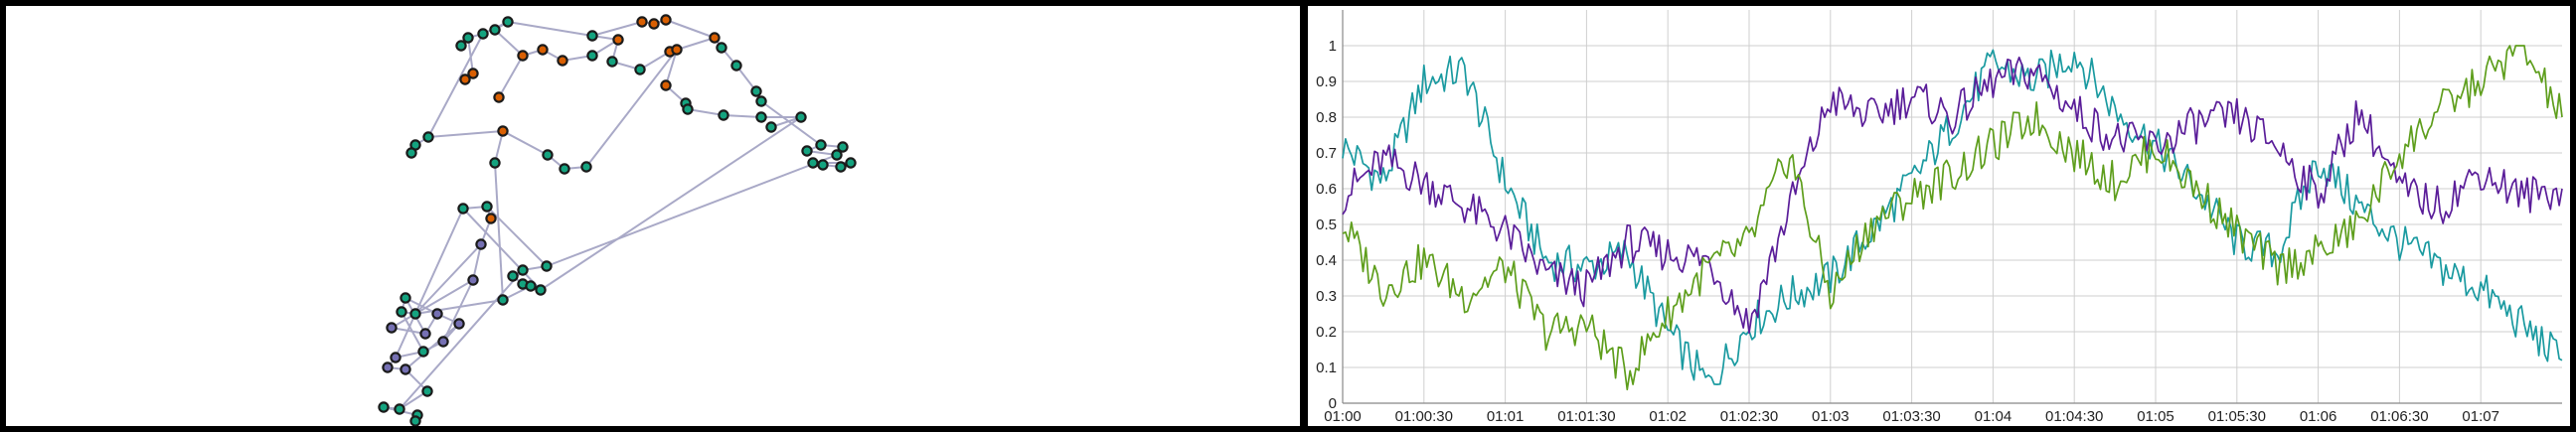 The width and height of the screenshot is (2576, 432). Describe the element at coordinates (1333, 403) in the screenshot. I see `y-tick-label: 0` at that location.